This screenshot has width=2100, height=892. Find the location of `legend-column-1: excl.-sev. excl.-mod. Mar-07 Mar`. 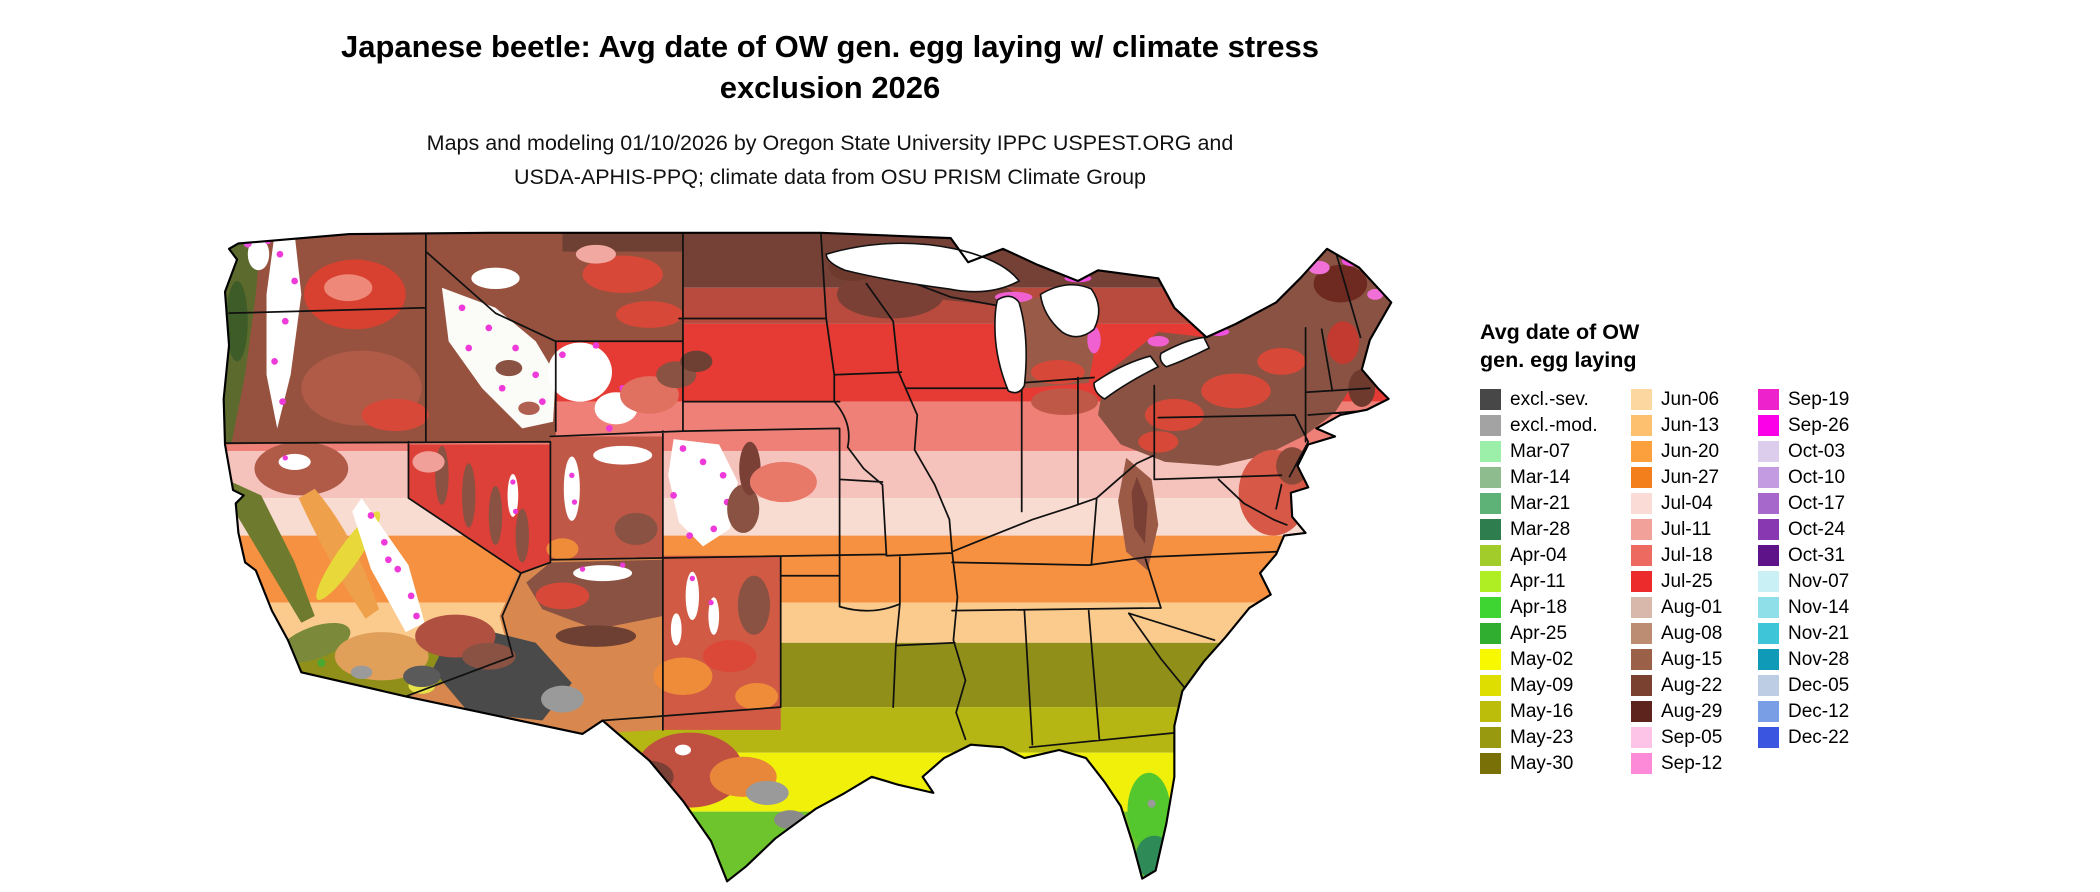

legend-column-1: excl.-sev. excl.-mod. Mar-07 Mar is located at coordinates (1555, 581).